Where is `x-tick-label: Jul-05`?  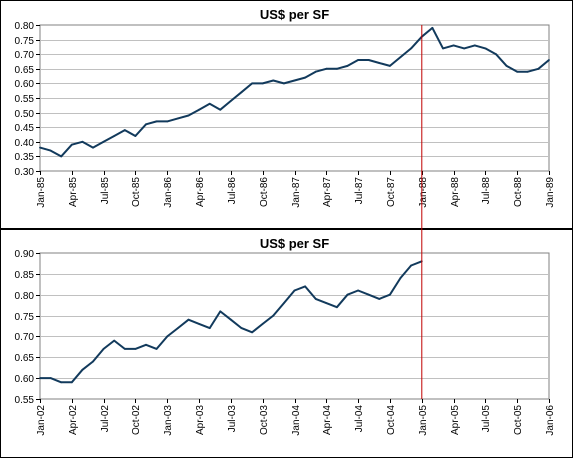 x-tick-label: Jul-05 is located at coordinates (486, 419).